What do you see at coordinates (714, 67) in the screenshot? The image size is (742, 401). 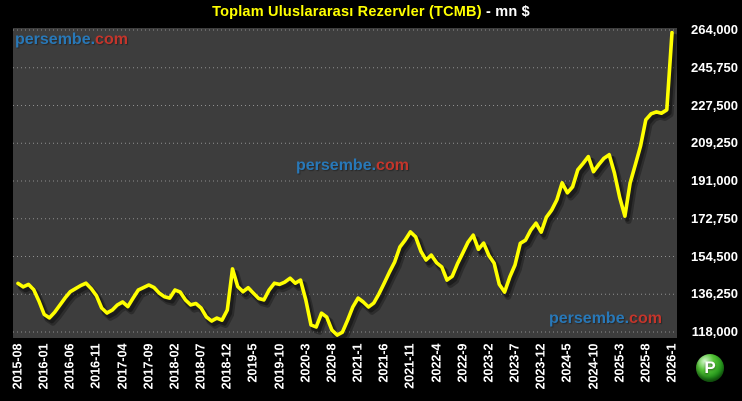 I see `y-tick-label: 245,750` at bounding box center [714, 67].